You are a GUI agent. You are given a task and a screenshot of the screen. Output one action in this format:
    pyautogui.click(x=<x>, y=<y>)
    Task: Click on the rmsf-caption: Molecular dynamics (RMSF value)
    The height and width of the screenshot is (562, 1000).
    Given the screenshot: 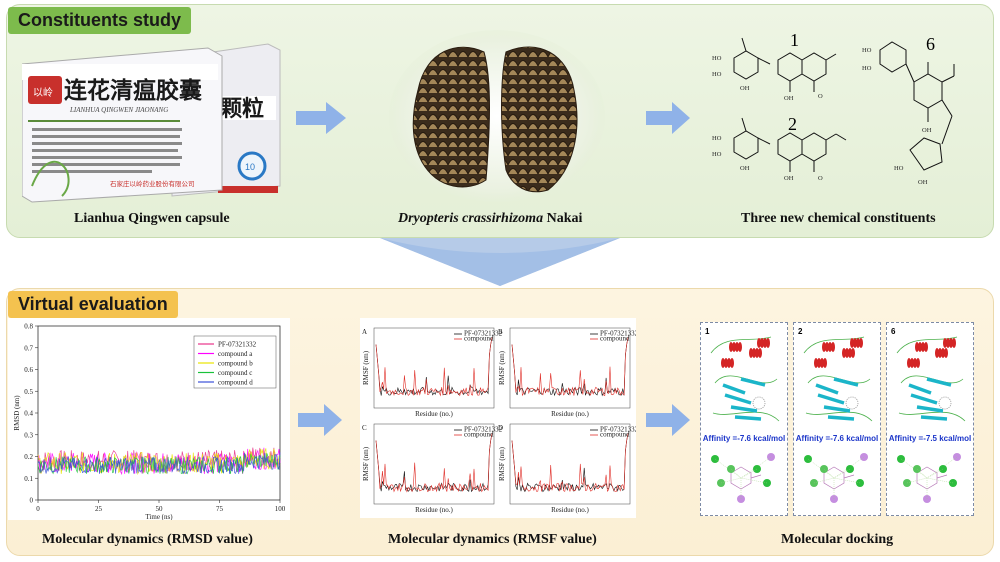 What is the action you would take?
    pyautogui.click(x=492, y=539)
    